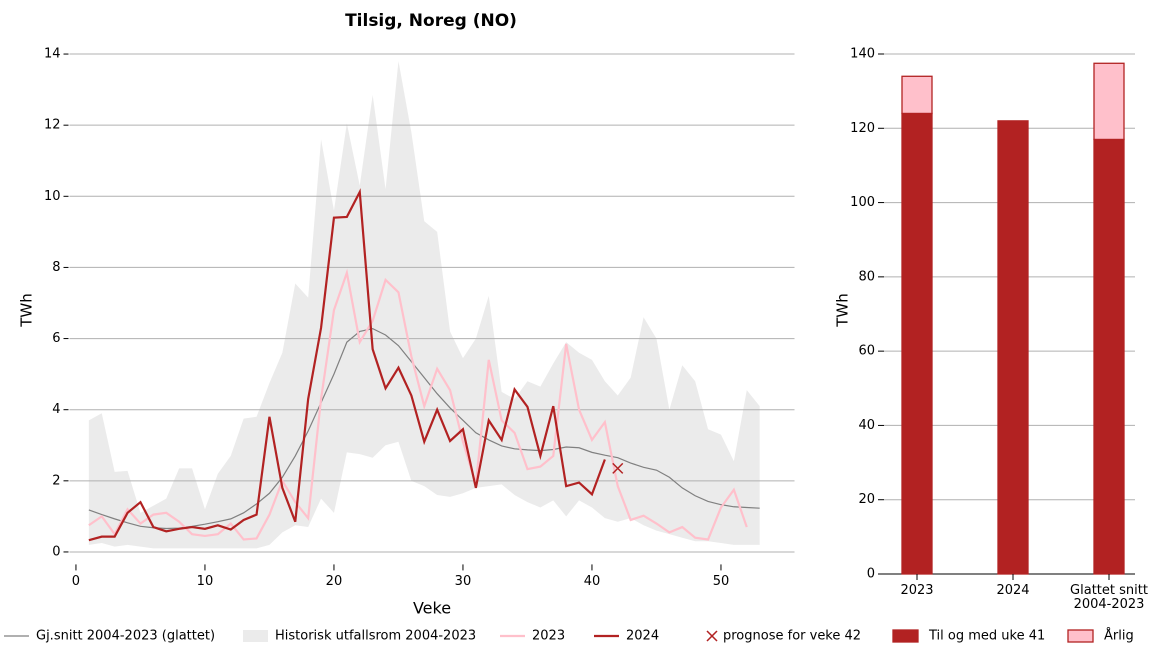 The image size is (1153, 648). Describe the element at coordinates (375, 636) in the screenshot. I see `legend-label: Historisk utfallsrom 2004-2023` at that location.